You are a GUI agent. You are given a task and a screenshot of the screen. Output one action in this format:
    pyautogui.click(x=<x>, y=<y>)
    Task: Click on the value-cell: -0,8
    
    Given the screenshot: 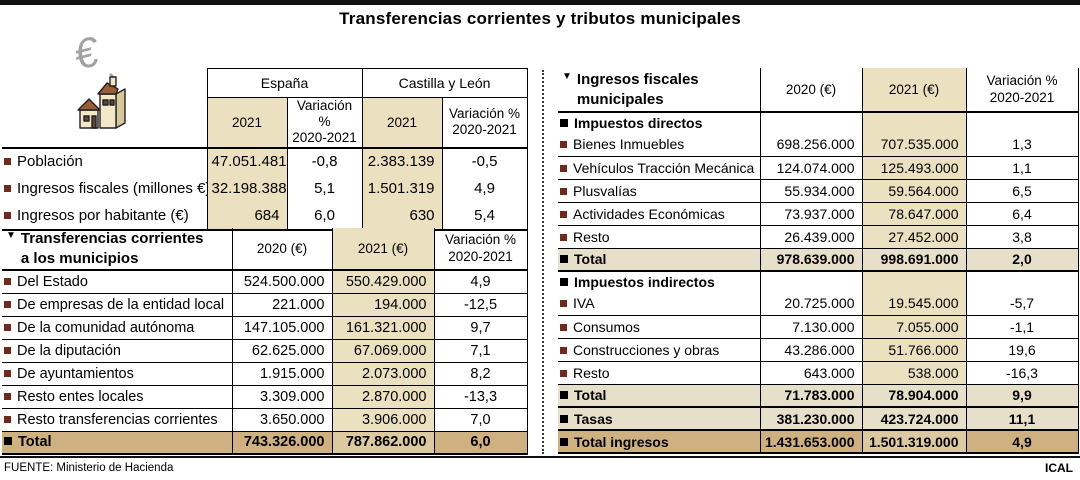 What is the action you would take?
    pyautogui.click(x=324, y=161)
    